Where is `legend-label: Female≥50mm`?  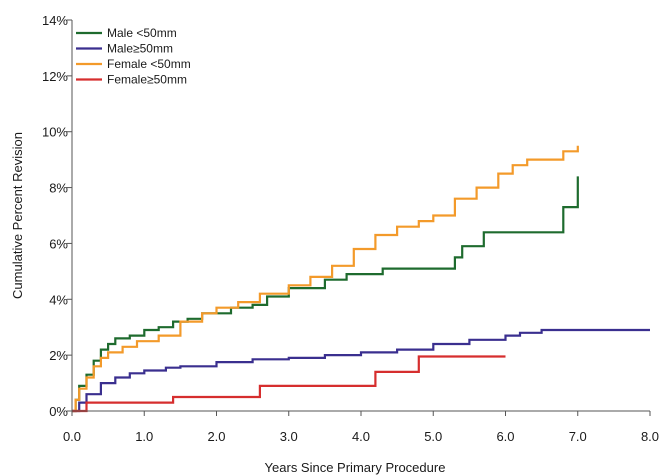
legend-label: Female≥50mm is located at coordinates (147, 80).